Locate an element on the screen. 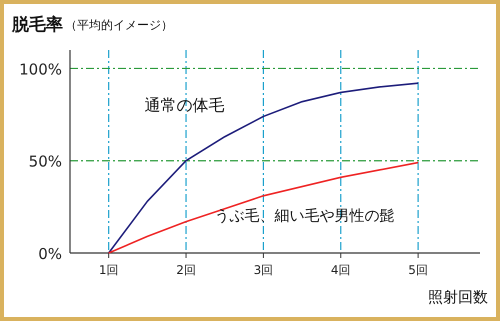 Image resolution: width=500 pixels, height=321 pixels. x-tick-label: 3回 is located at coordinates (264, 270).